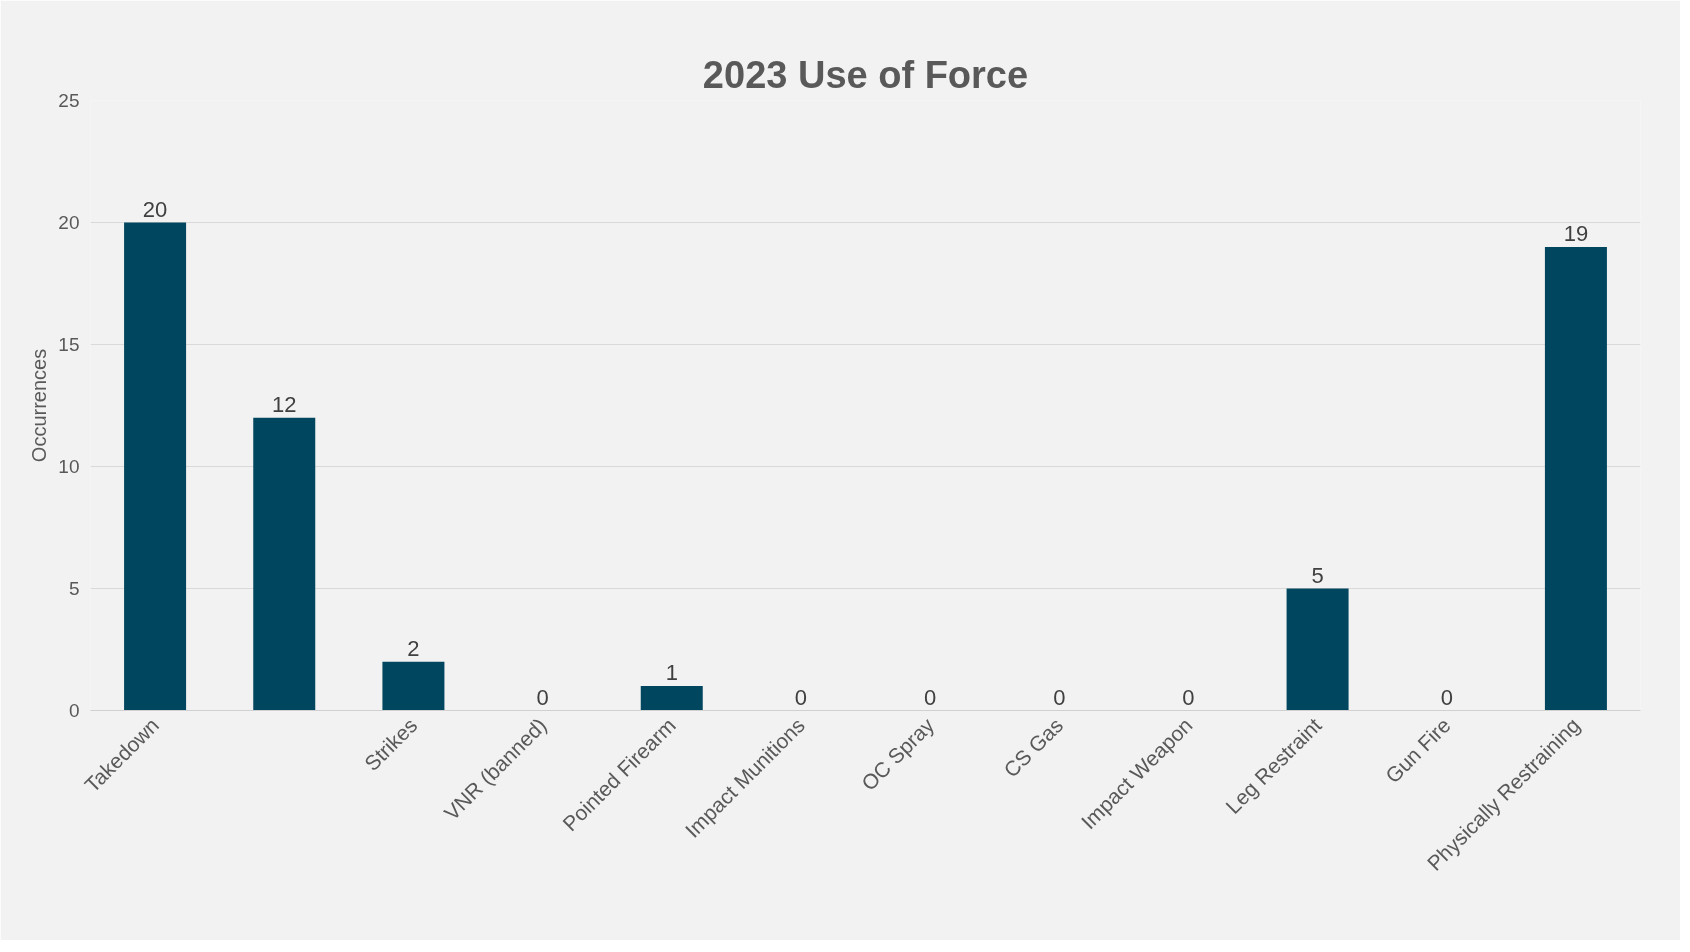 The width and height of the screenshot is (1690, 952). I want to click on data-label: 2, so click(413, 648).